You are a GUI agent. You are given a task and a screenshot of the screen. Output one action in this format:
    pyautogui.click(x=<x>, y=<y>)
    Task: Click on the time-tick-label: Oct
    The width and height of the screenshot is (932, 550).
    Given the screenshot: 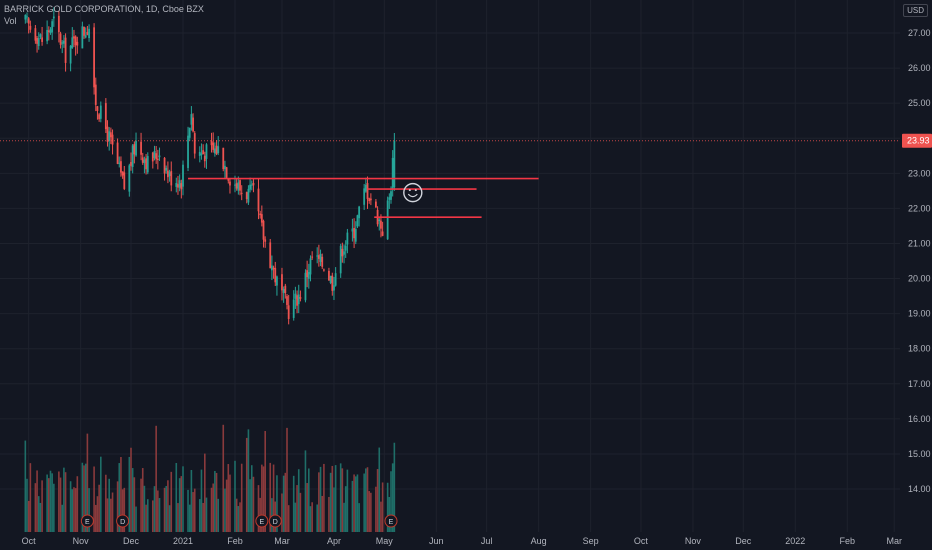 What is the action you would take?
    pyautogui.click(x=641, y=541)
    